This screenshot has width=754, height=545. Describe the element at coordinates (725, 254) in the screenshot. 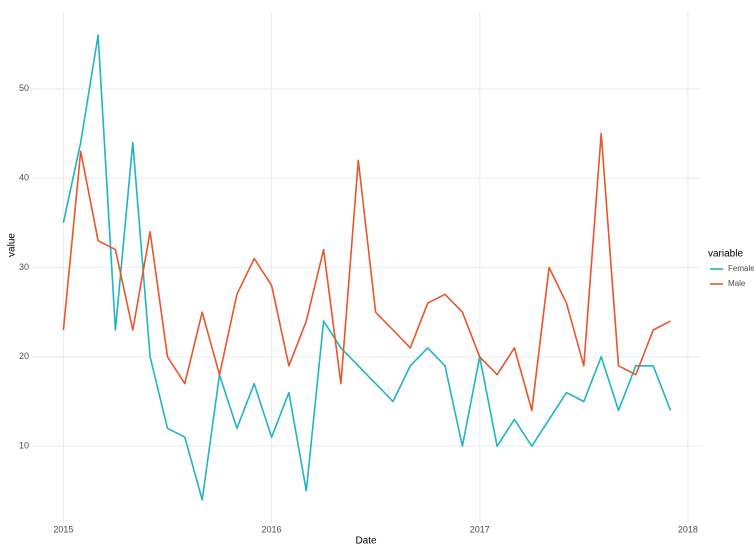

I see `legend-title: variable` at that location.